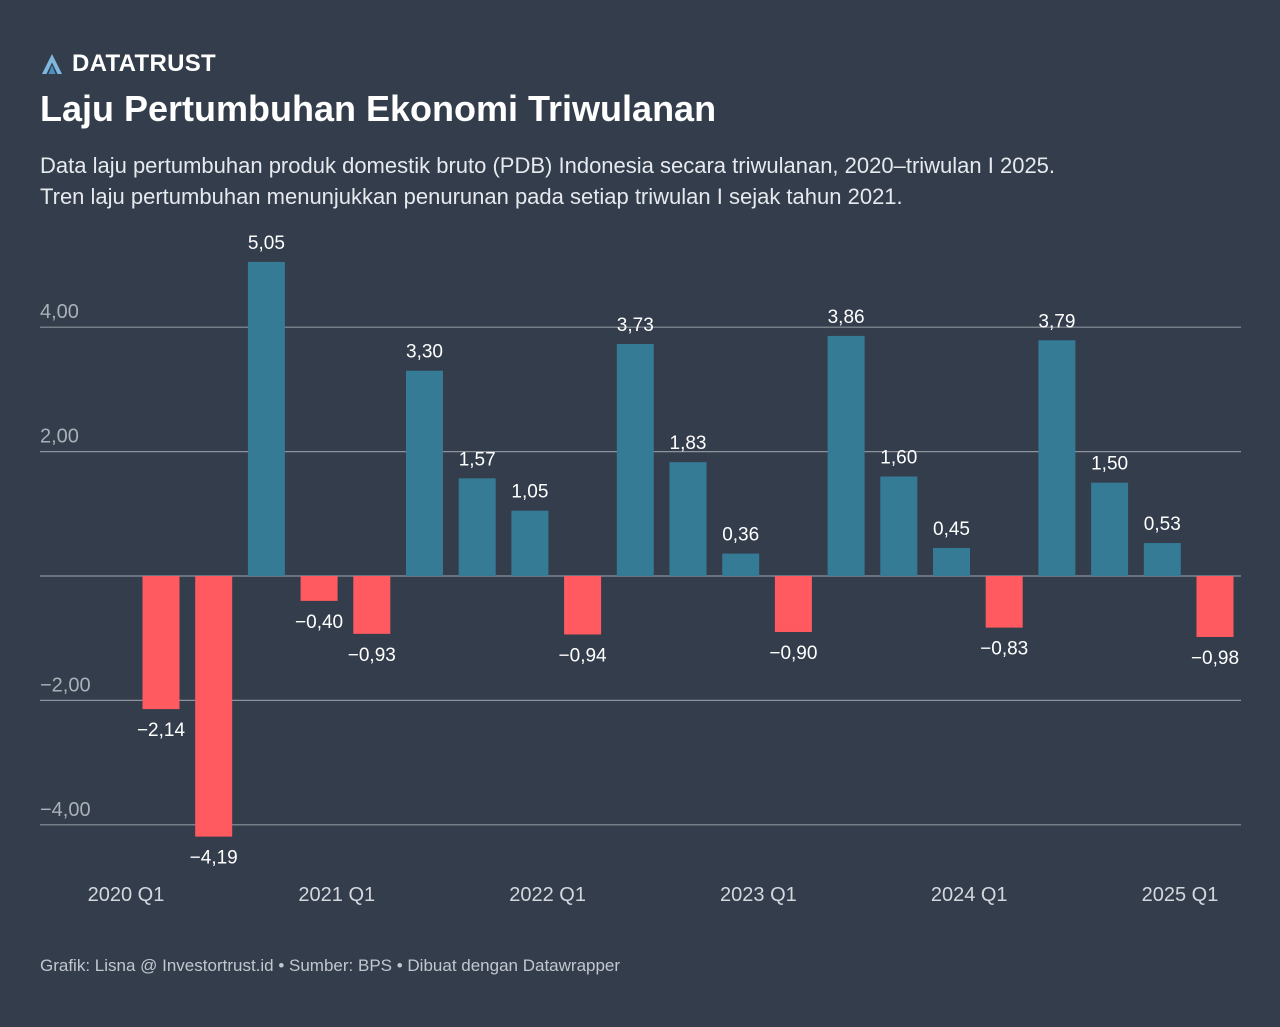 The image size is (1280, 1027). I want to click on datatrust-logo-icon, so click(52, 64).